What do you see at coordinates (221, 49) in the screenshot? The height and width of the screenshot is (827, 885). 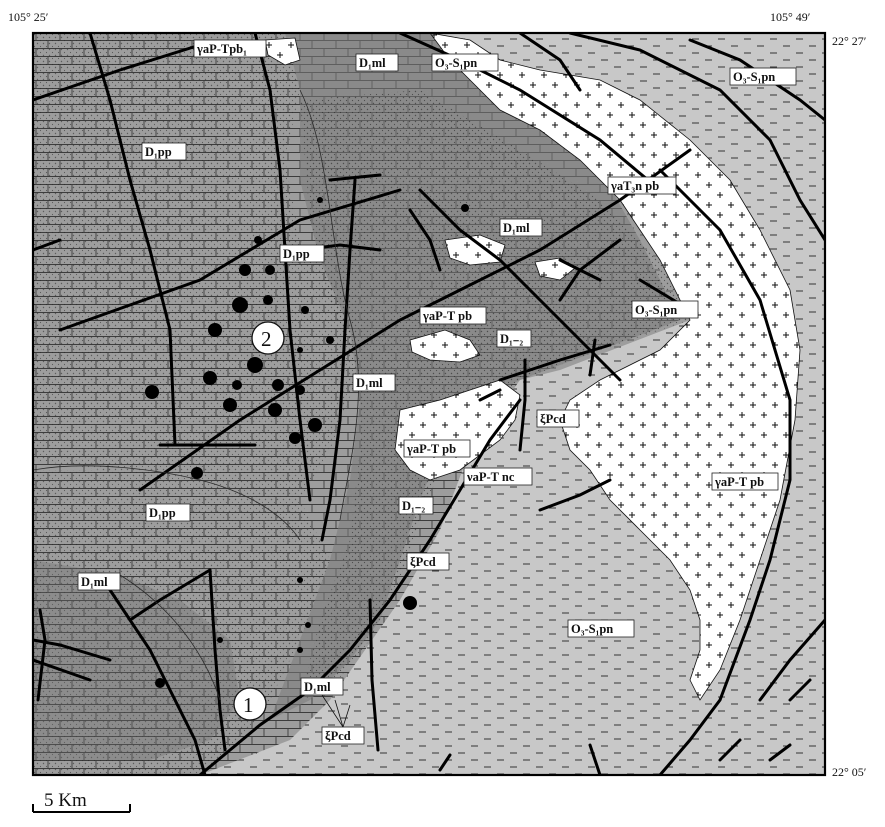 I see `svg-text: γaP-Tpb₁` at bounding box center [221, 49].